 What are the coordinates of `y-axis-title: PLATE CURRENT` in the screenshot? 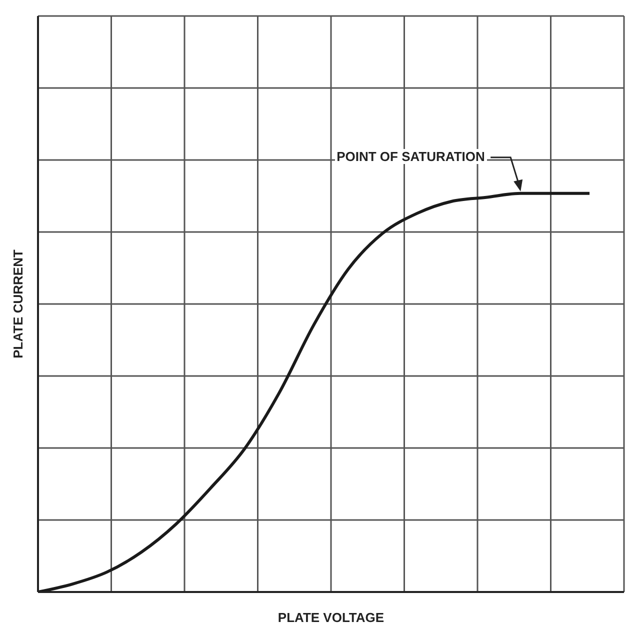 It's located at (18, 304).